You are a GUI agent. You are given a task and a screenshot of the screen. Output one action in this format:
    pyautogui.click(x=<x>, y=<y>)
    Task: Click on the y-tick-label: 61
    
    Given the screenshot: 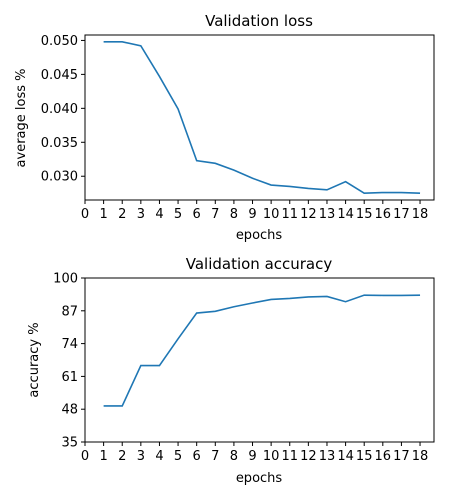 What is the action you would take?
    pyautogui.click(x=69, y=377)
    